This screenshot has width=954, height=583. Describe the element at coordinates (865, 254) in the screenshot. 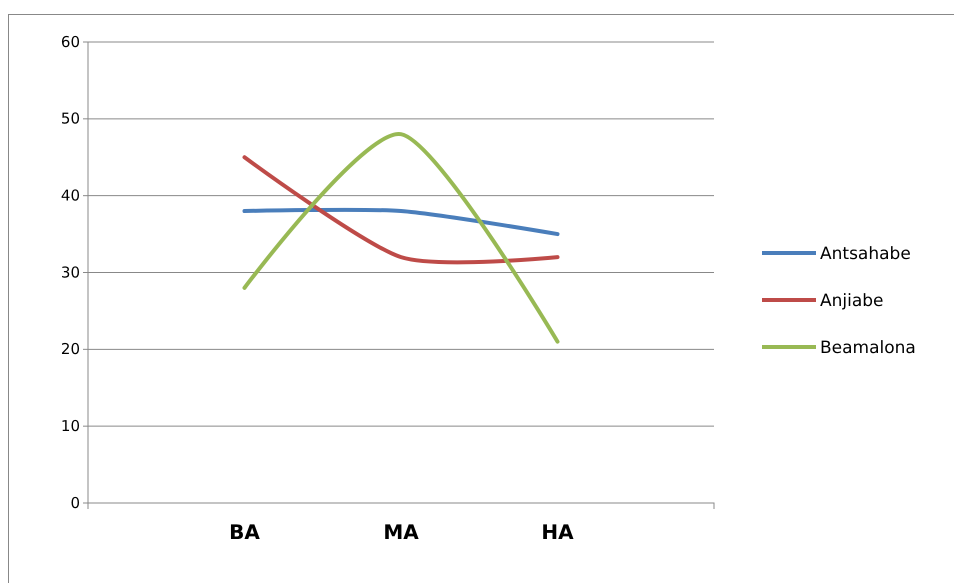

I see `legend-label: Antsahabe` at that location.